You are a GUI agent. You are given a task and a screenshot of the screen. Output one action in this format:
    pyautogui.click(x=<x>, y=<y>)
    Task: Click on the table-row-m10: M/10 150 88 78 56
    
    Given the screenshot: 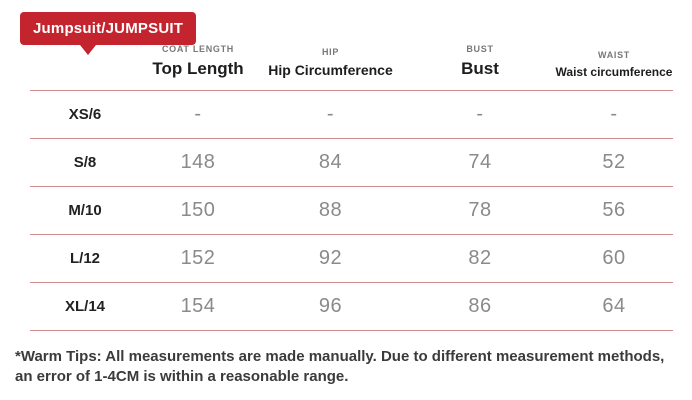 What is the action you would take?
    pyautogui.click(x=351, y=211)
    